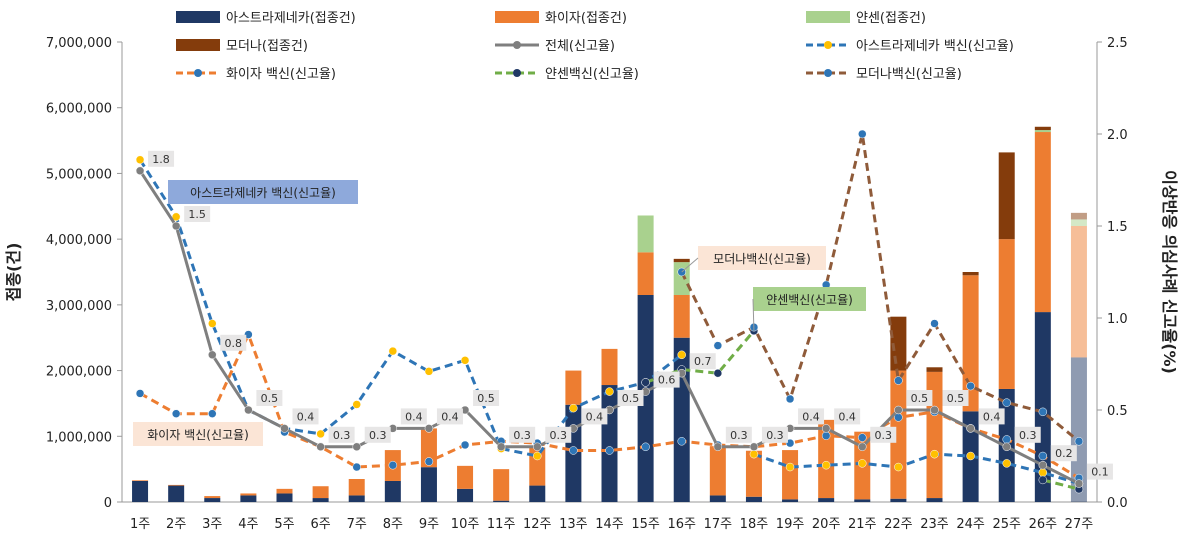 This screenshot has width=1183, height=548. Describe the element at coordinates (263, 193) in the screenshot. I see `callout-label: 아스트라제네카 백신(신고율)` at that location.